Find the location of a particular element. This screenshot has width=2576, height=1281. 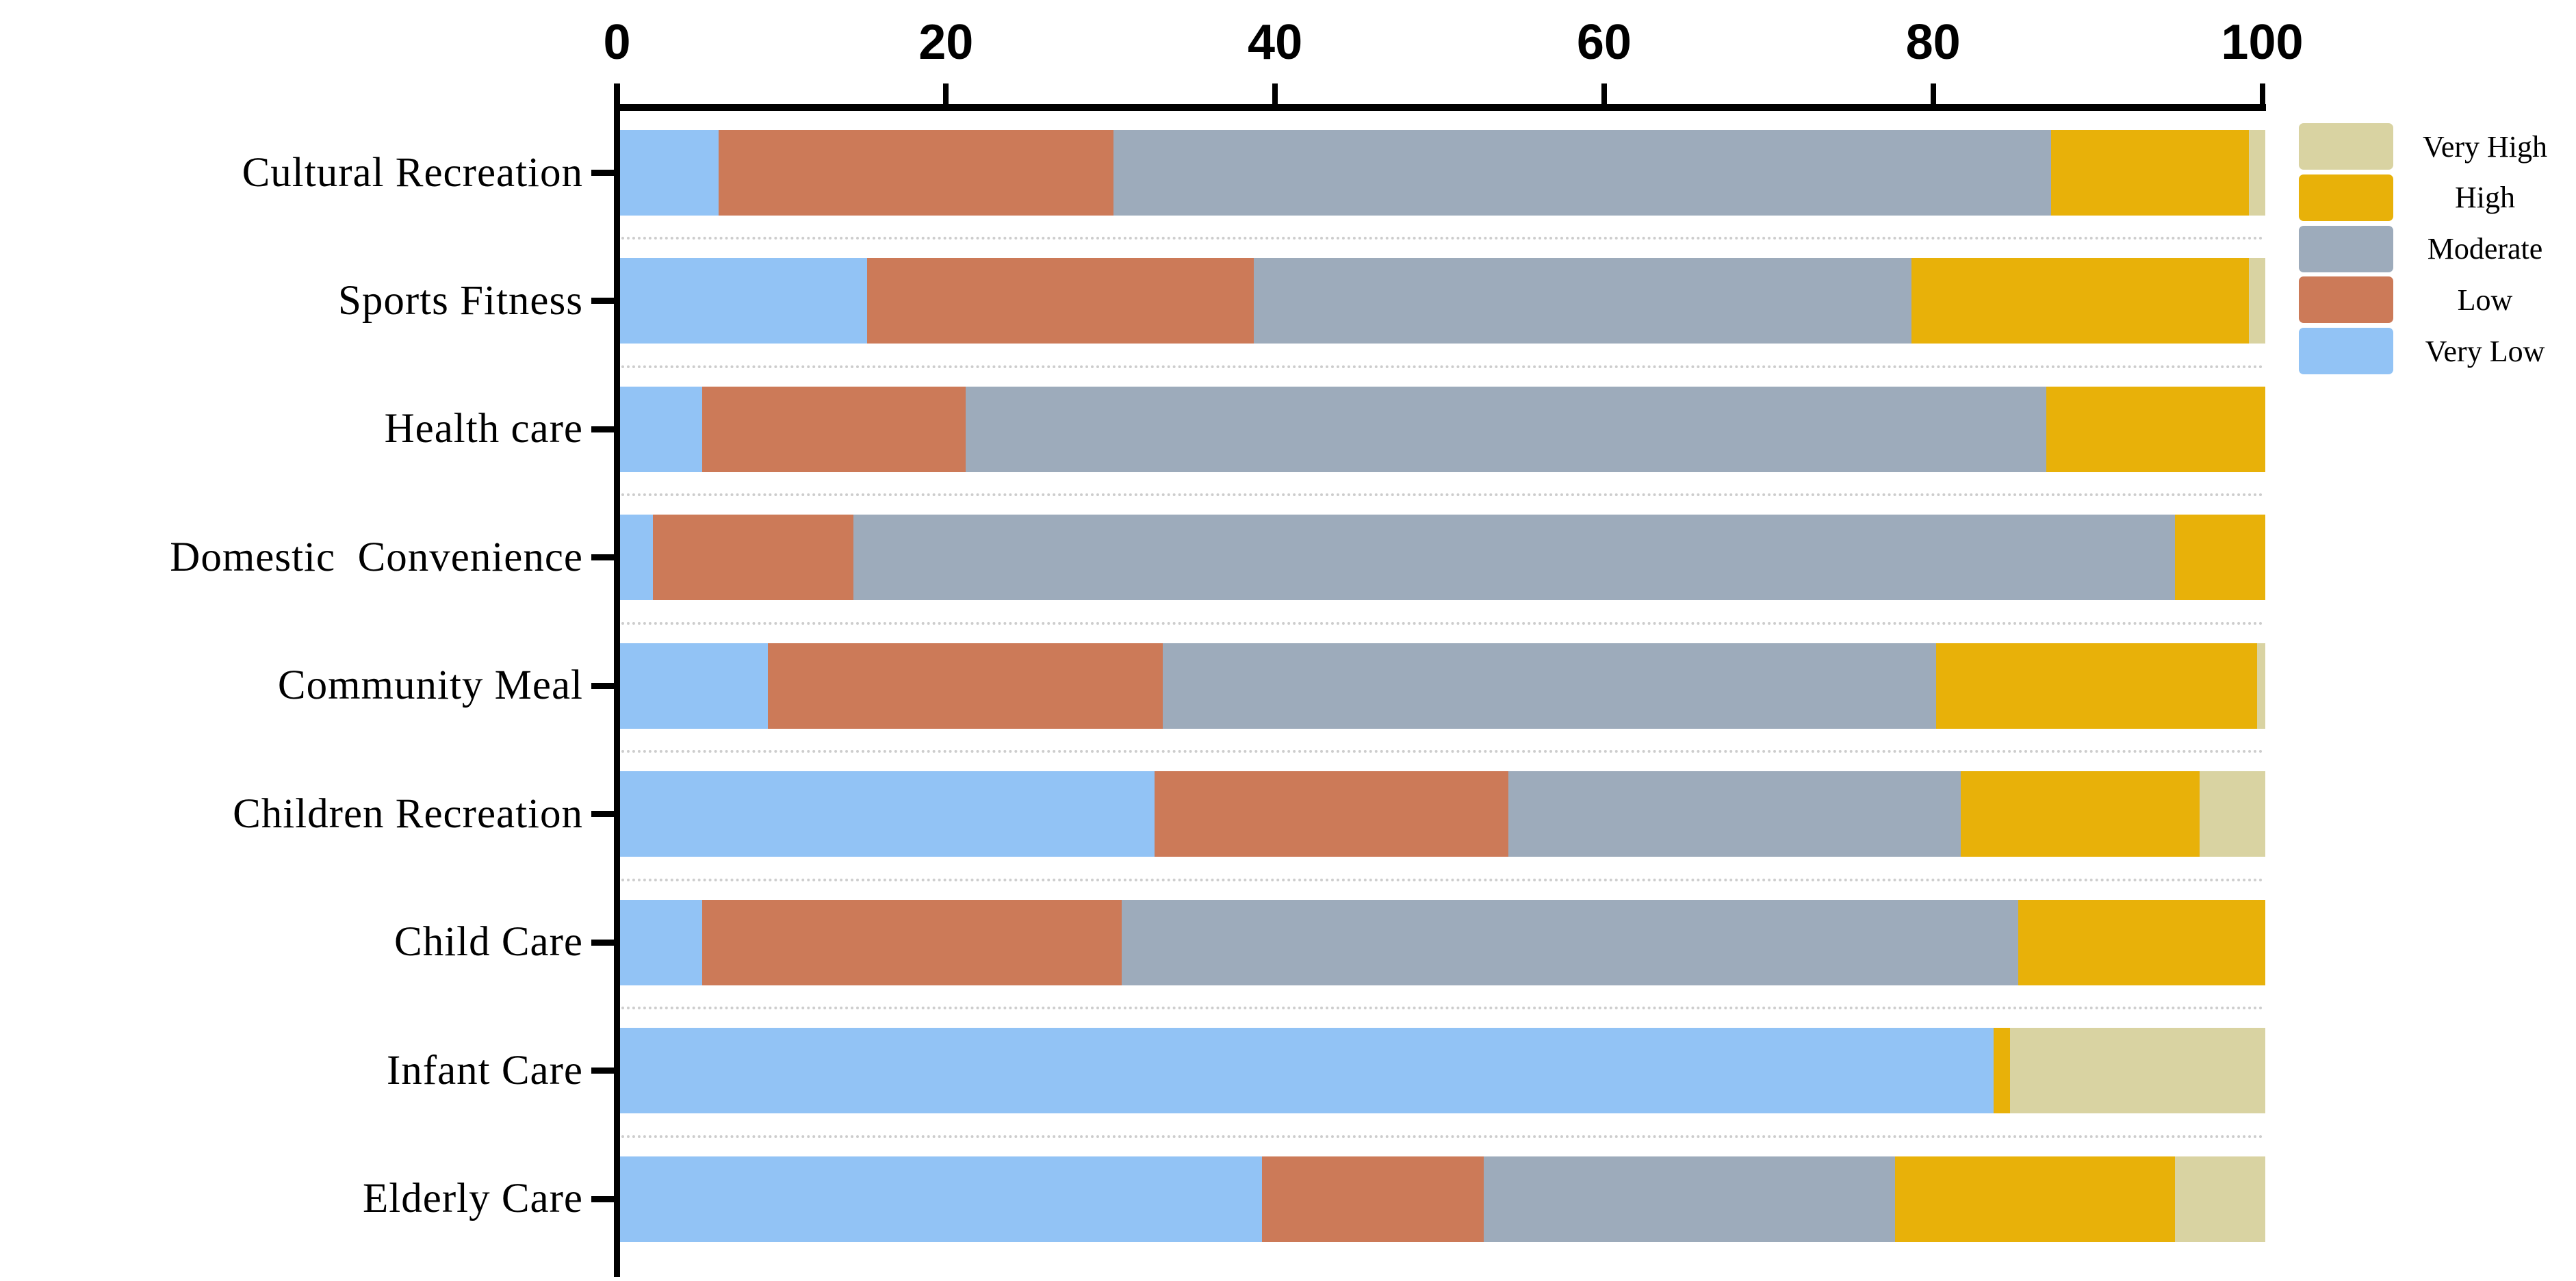

x-tick-label: 20 is located at coordinates (946, 42).